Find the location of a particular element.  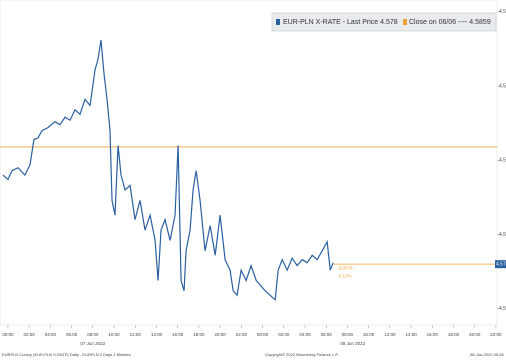

y-tick-label: 4.59 is located at coordinates (502, 86).